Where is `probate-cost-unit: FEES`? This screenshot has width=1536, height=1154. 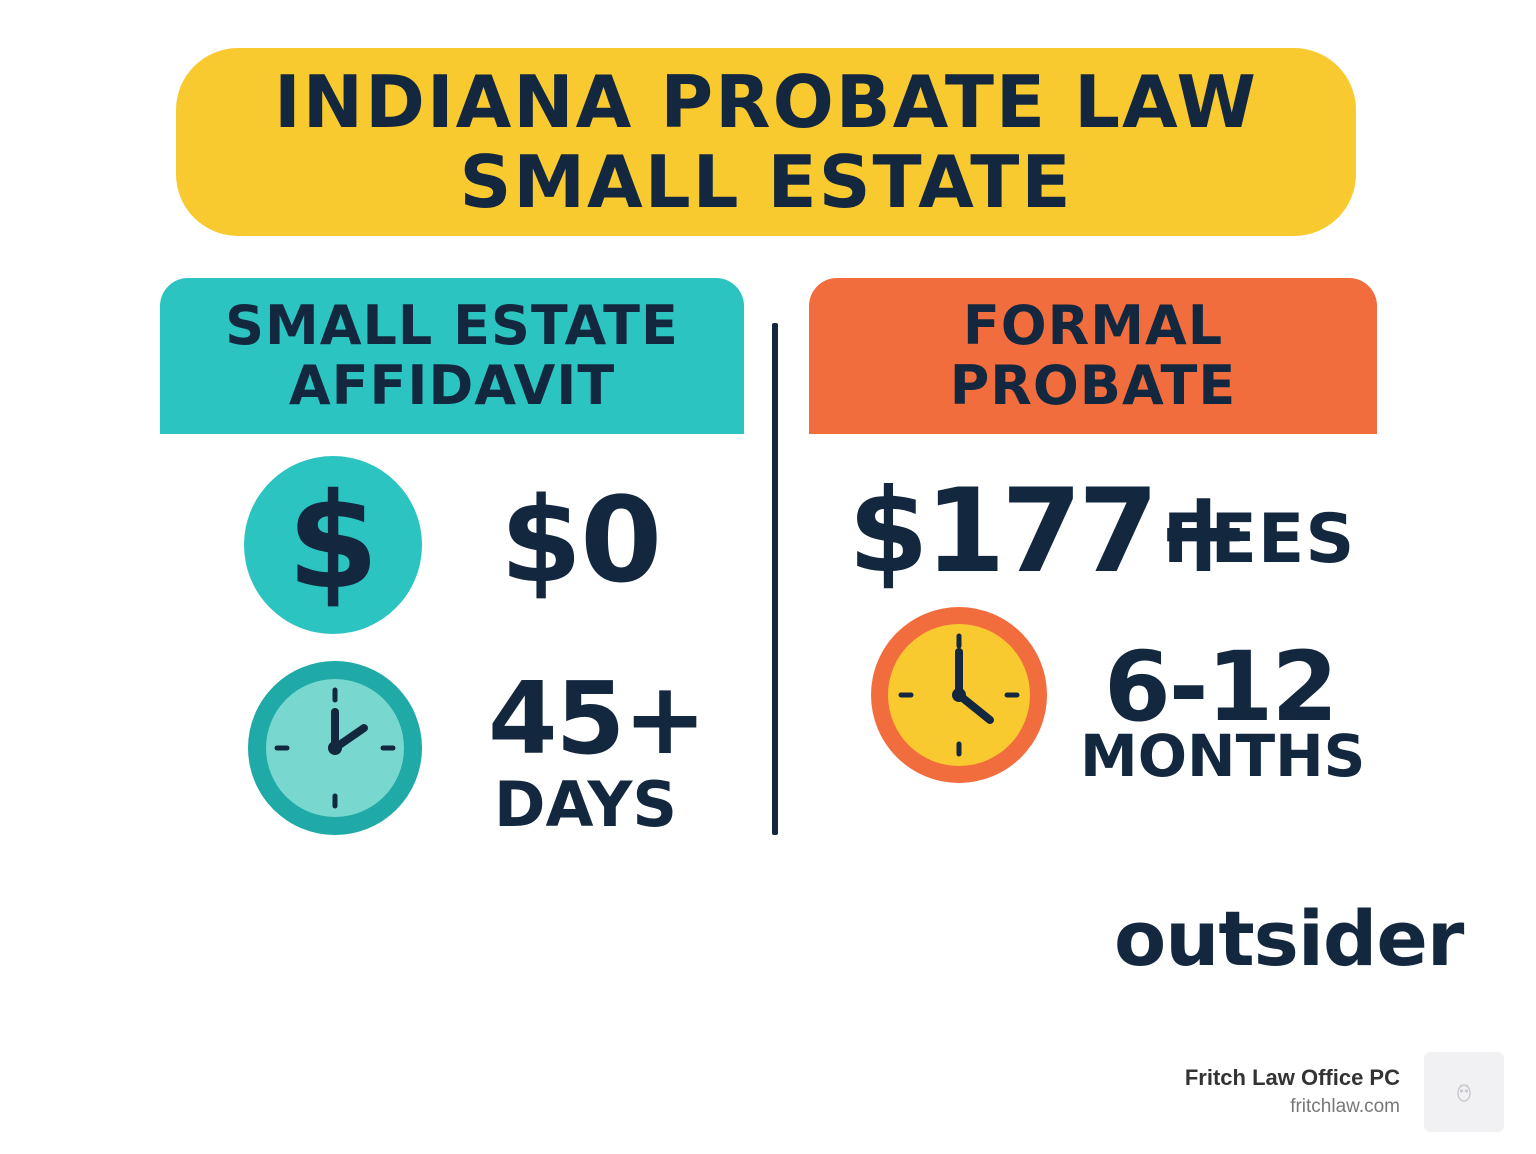
probate-cost-unit: FEES is located at coordinates (1259, 539).